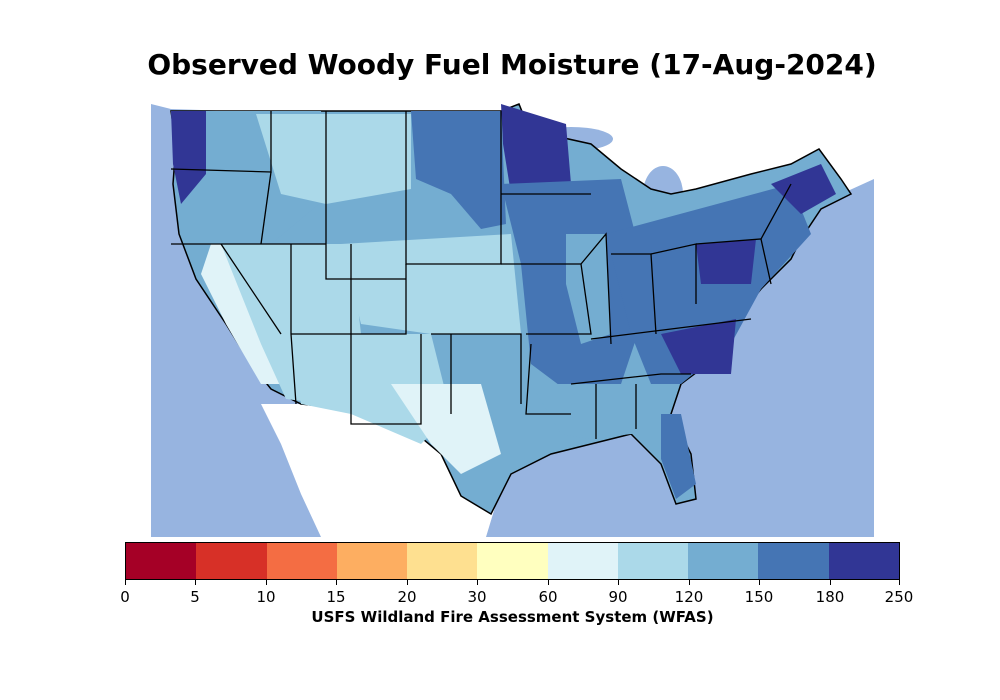 The image size is (1000, 700). Describe the element at coordinates (698, 346) in the screenshot. I see `zone-darkest-carolinas` at that location.